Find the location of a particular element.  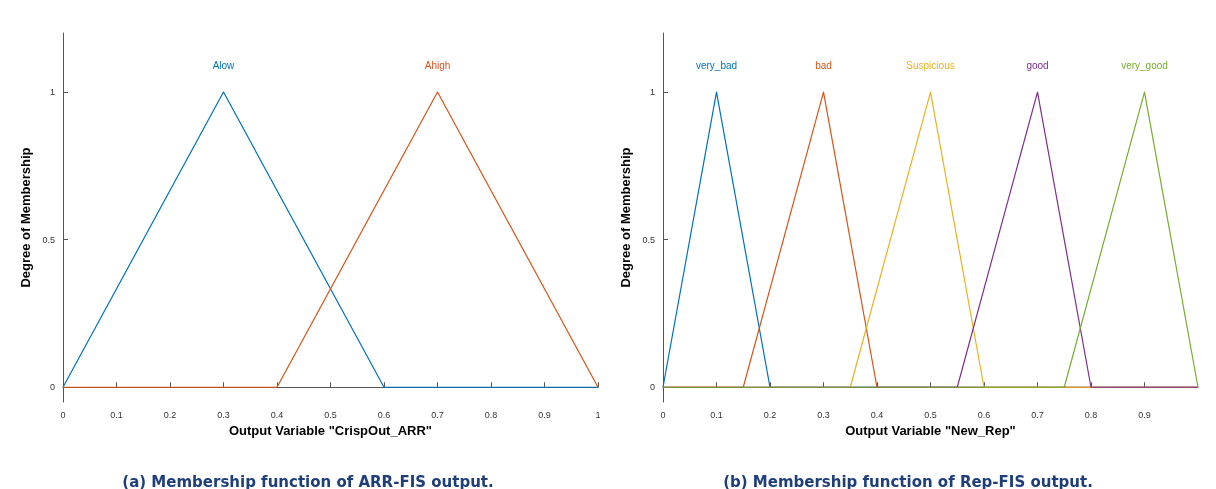

text: very_bad is located at coordinates (716, 65).